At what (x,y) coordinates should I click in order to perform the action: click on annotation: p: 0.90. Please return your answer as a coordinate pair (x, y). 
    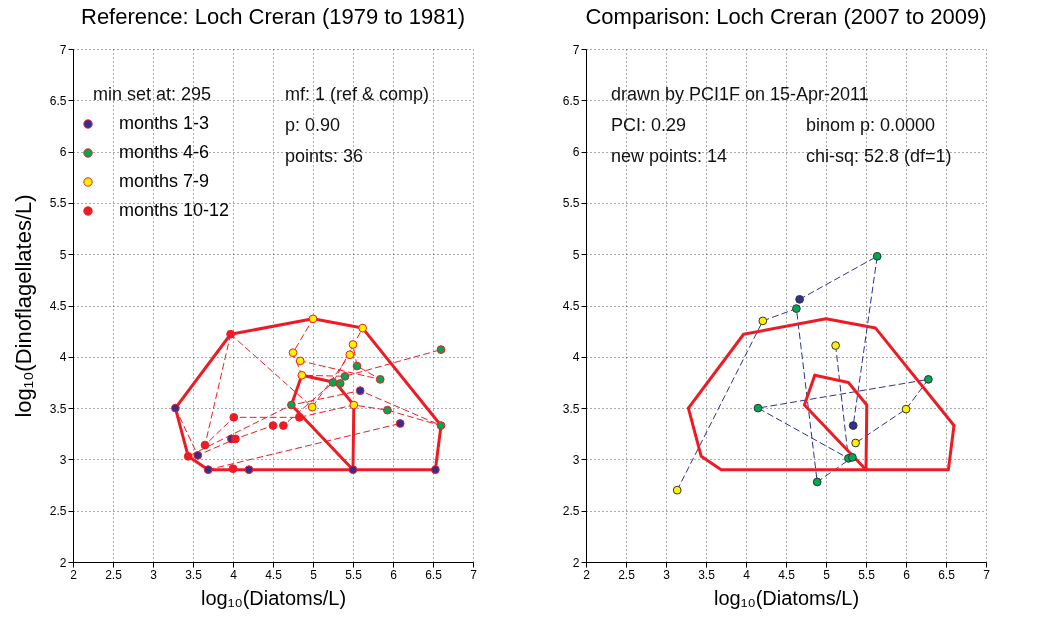
    Looking at the image, I should click on (313, 125).